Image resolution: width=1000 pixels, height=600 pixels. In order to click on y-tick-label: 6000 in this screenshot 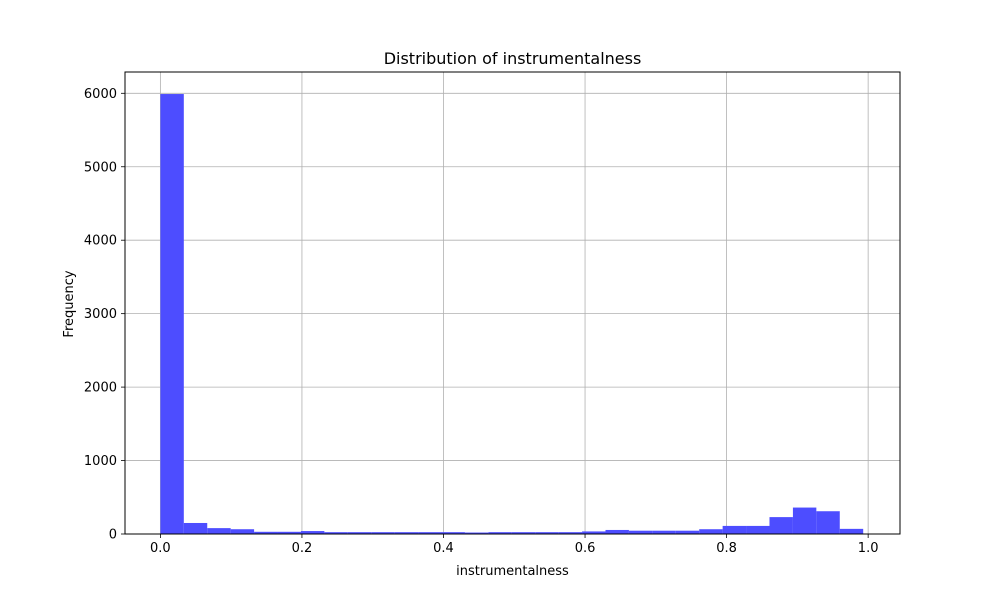, I will do `click(100, 94)`.